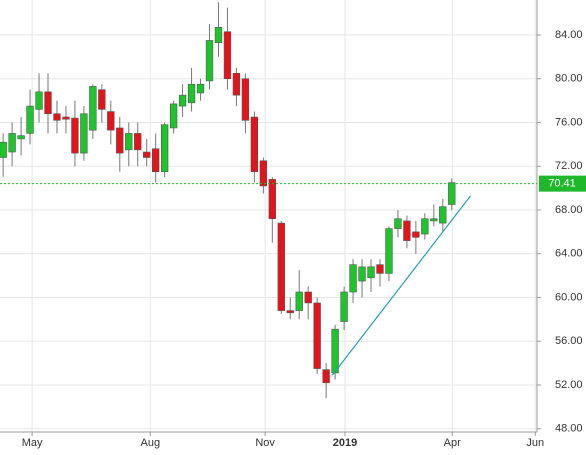 The height and width of the screenshot is (455, 586). What do you see at coordinates (569, 79) in the screenshot?
I see `y-tick-label: 80.00` at bounding box center [569, 79].